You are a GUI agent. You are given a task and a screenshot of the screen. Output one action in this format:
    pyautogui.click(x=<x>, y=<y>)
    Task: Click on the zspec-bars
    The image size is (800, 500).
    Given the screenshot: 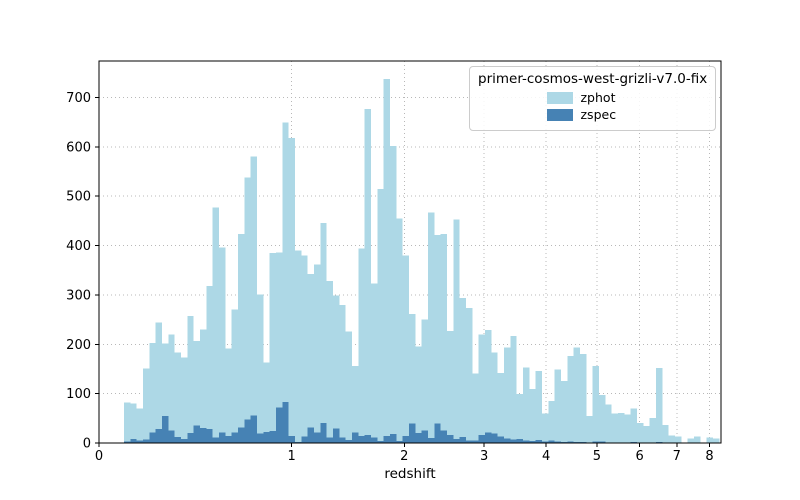 What is the action you would take?
    pyautogui.click(x=393, y=422)
    